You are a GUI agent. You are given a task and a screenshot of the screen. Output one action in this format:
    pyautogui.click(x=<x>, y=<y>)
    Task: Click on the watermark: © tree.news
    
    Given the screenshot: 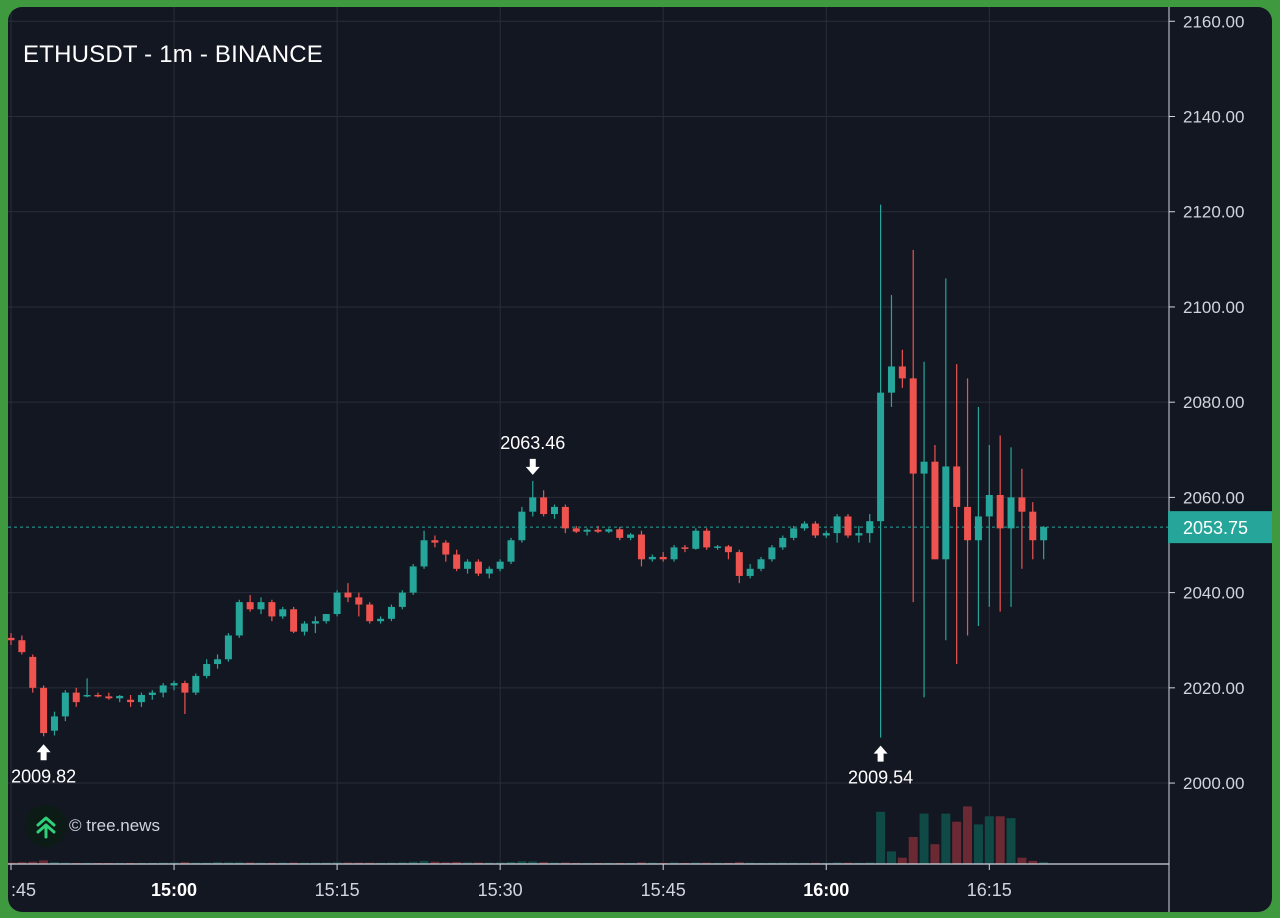 What is the action you would take?
    pyautogui.click(x=92, y=826)
    